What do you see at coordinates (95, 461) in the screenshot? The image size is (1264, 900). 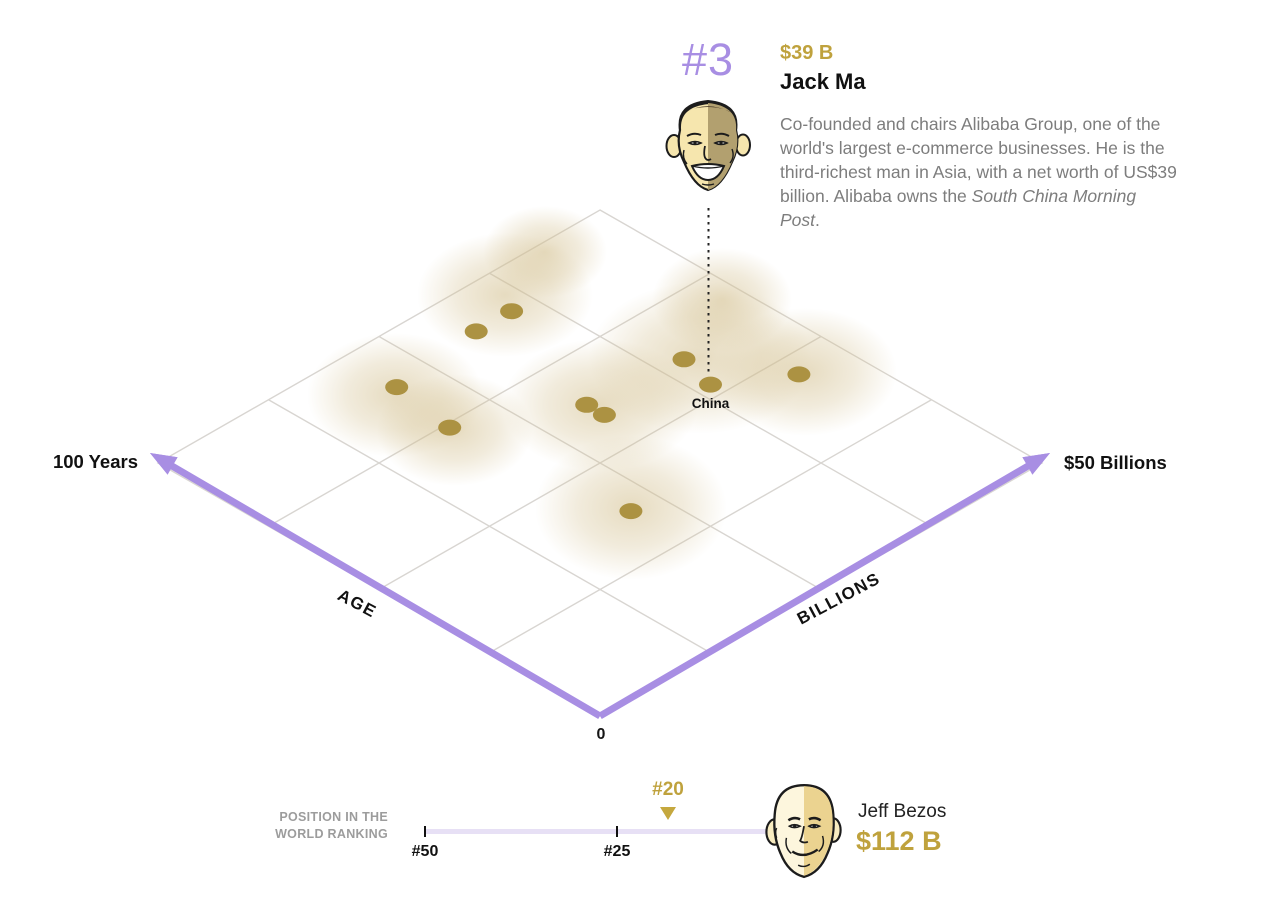 I see `age-axis-end-label: 100 Years` at bounding box center [95, 461].